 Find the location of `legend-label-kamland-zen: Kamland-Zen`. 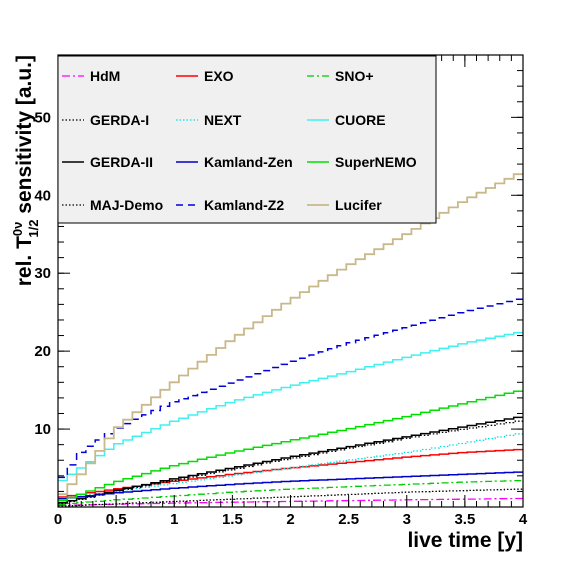

legend-label-kamland-zen: Kamland-Zen is located at coordinates (248, 162).